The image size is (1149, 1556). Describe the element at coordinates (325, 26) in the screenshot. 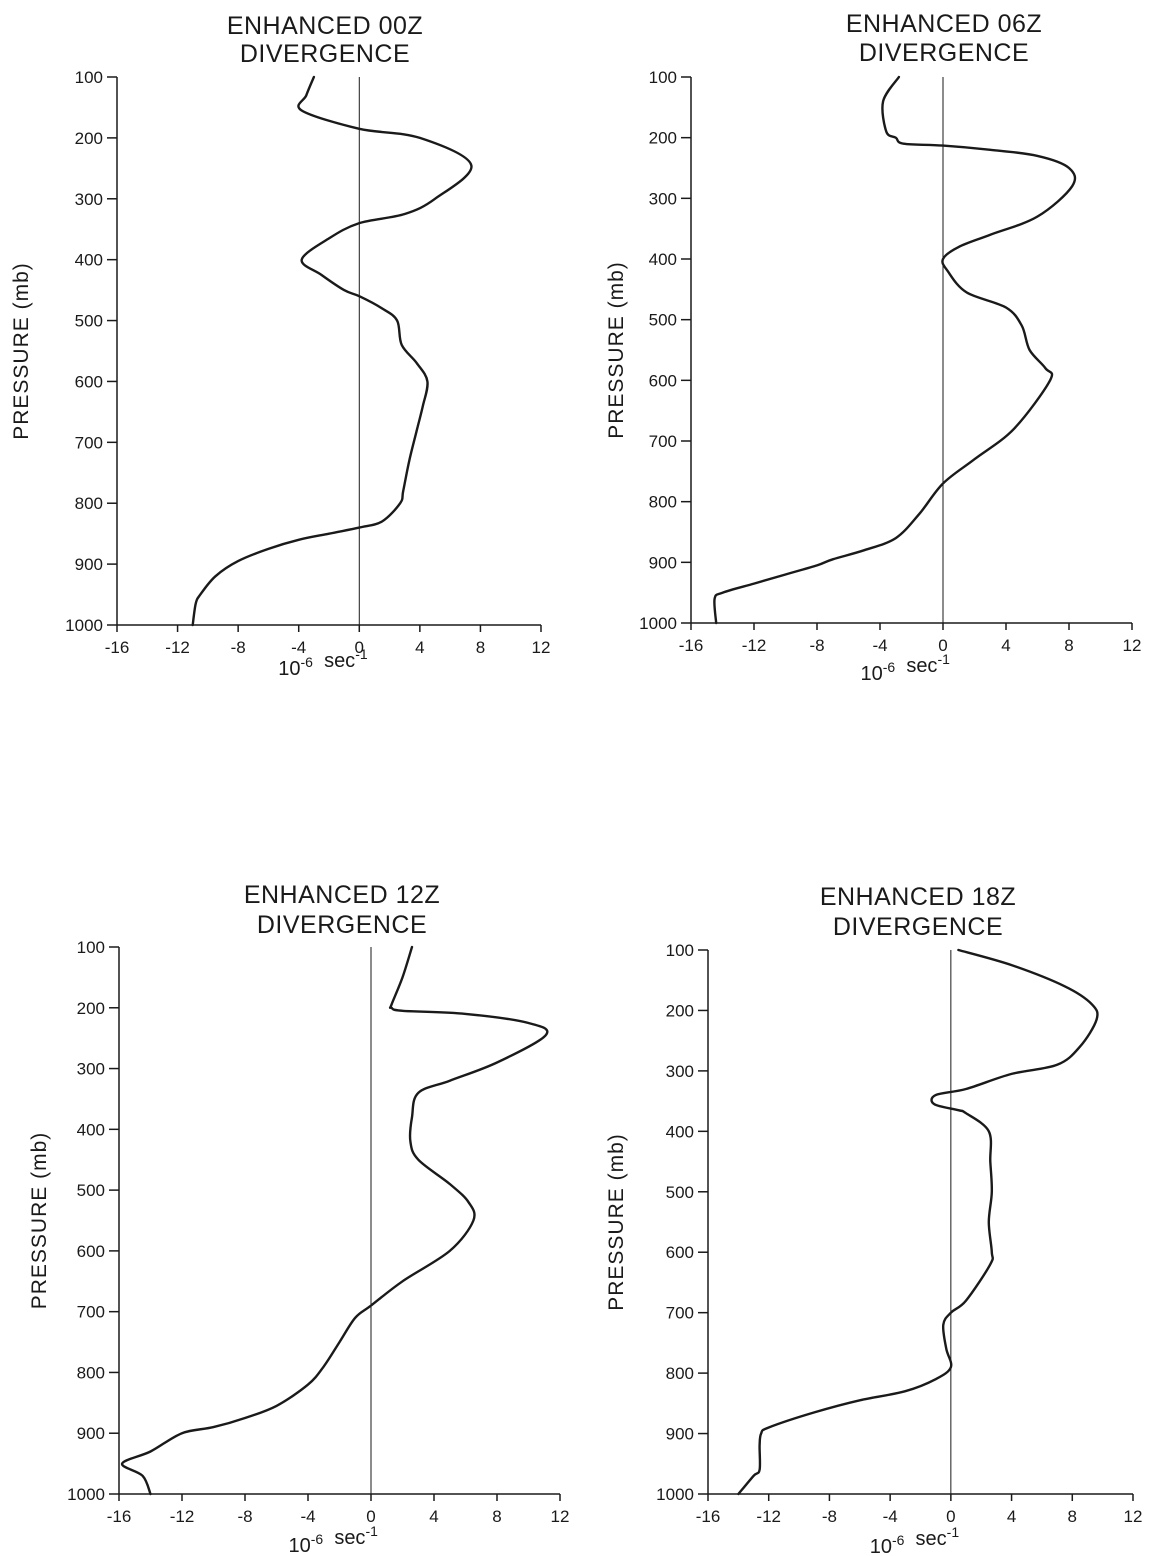

I see `chart-title: ENHANCED 00Z` at that location.